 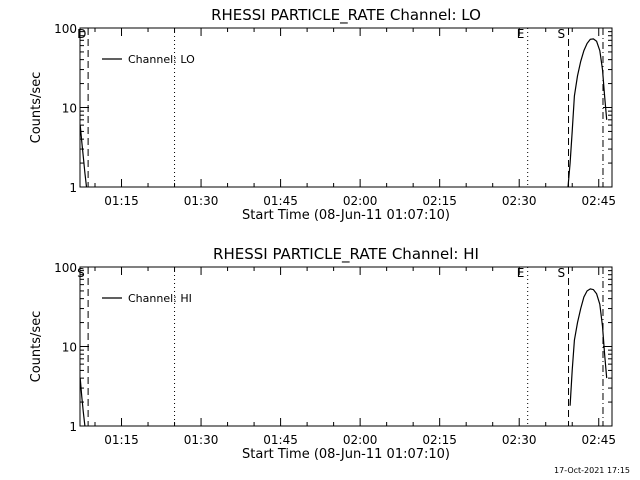 What do you see at coordinates (346, 15) in the screenshot?
I see `chart-title: RHESSI PARTICLE_RATE Channel: LO` at bounding box center [346, 15].